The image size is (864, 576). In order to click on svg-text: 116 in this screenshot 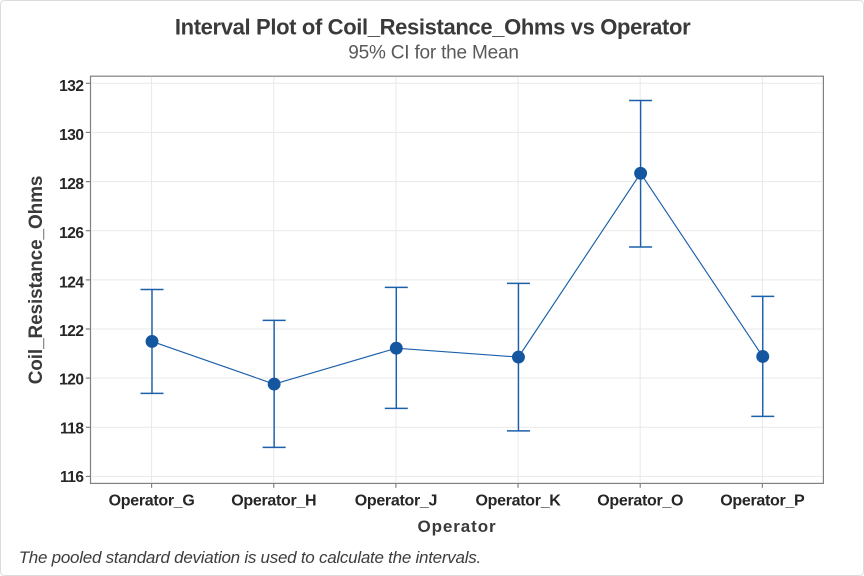, I will do `click(72, 477)`.